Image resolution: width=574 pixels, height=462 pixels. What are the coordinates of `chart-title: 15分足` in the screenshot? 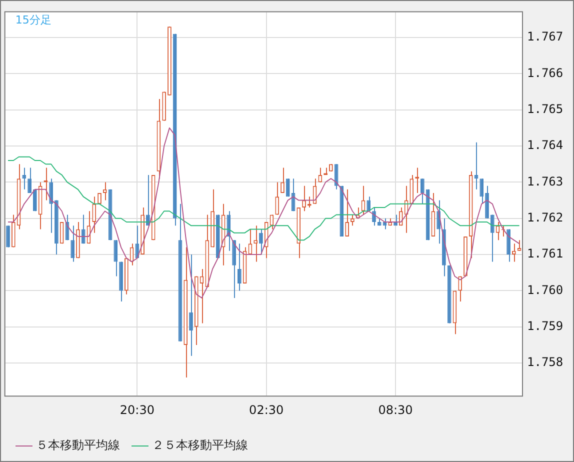 It's located at (33, 20).